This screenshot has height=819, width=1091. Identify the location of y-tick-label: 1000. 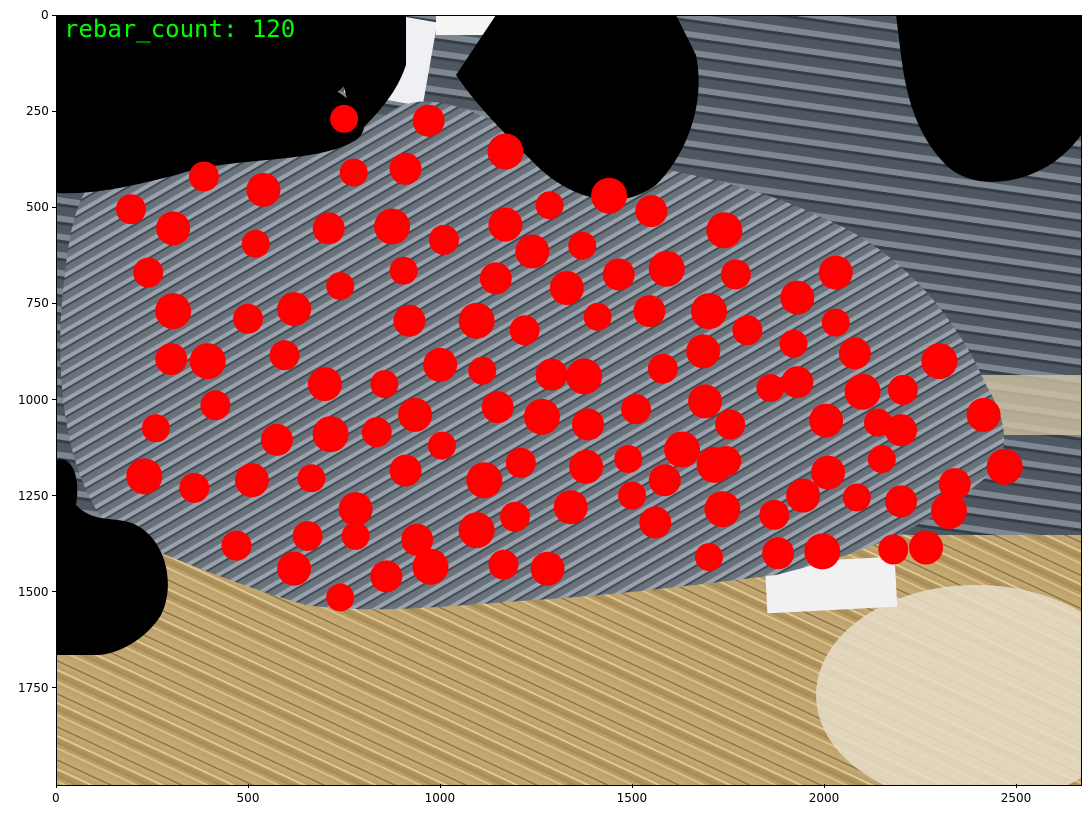
(33, 399).